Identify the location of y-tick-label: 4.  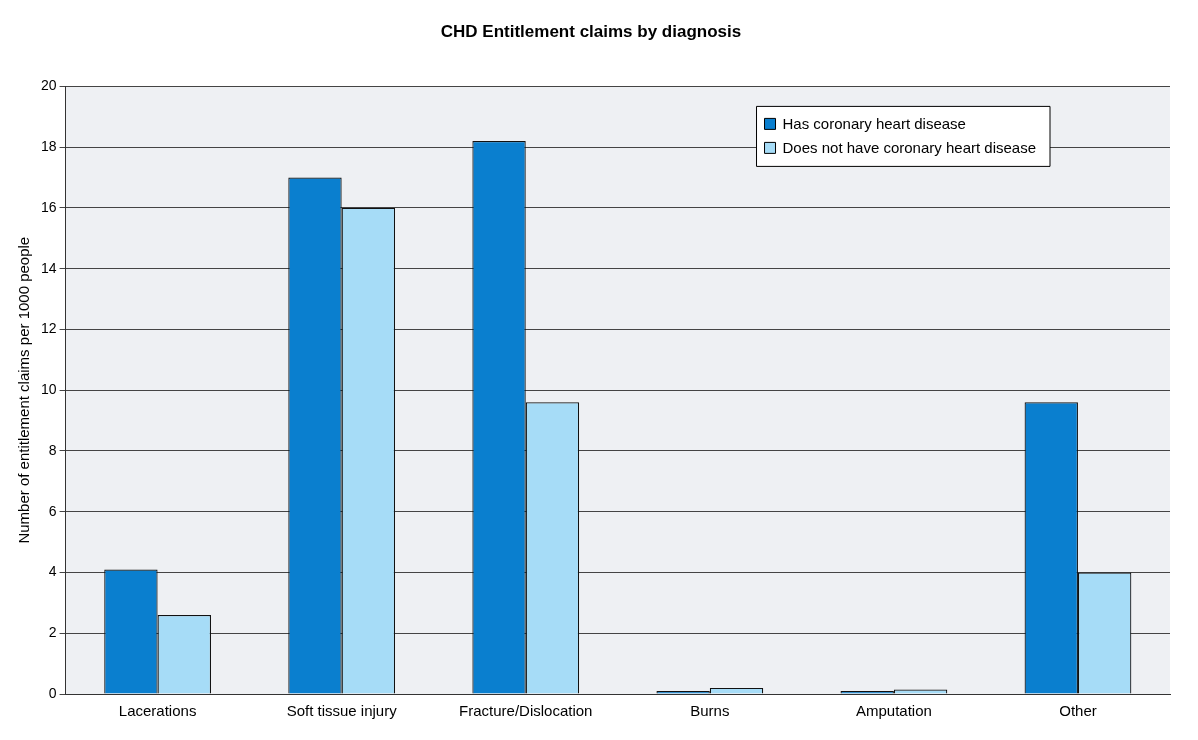
(52, 571).